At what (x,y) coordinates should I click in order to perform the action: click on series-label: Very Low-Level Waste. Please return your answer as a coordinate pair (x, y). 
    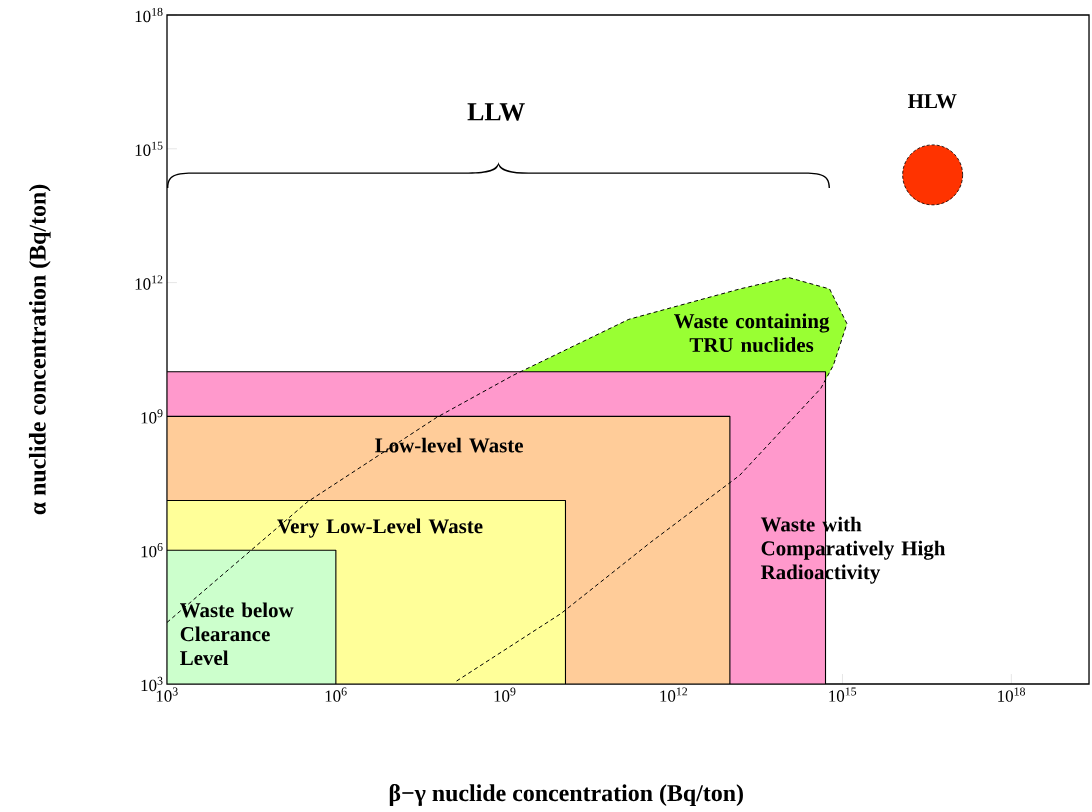
    Looking at the image, I should click on (380, 528).